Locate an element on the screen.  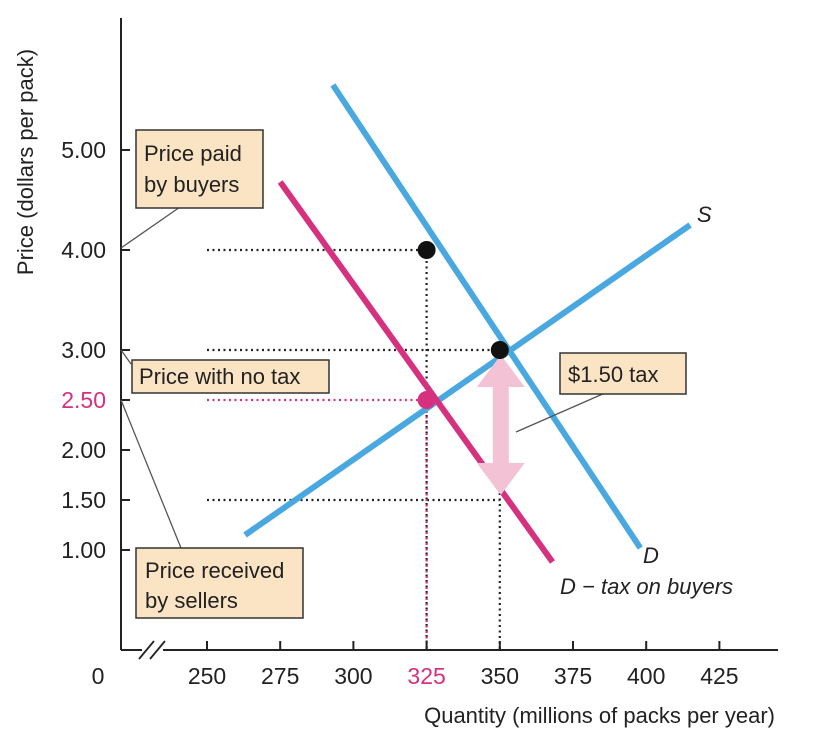
tax-amount-text: $1.50 tax is located at coordinates (613, 374).